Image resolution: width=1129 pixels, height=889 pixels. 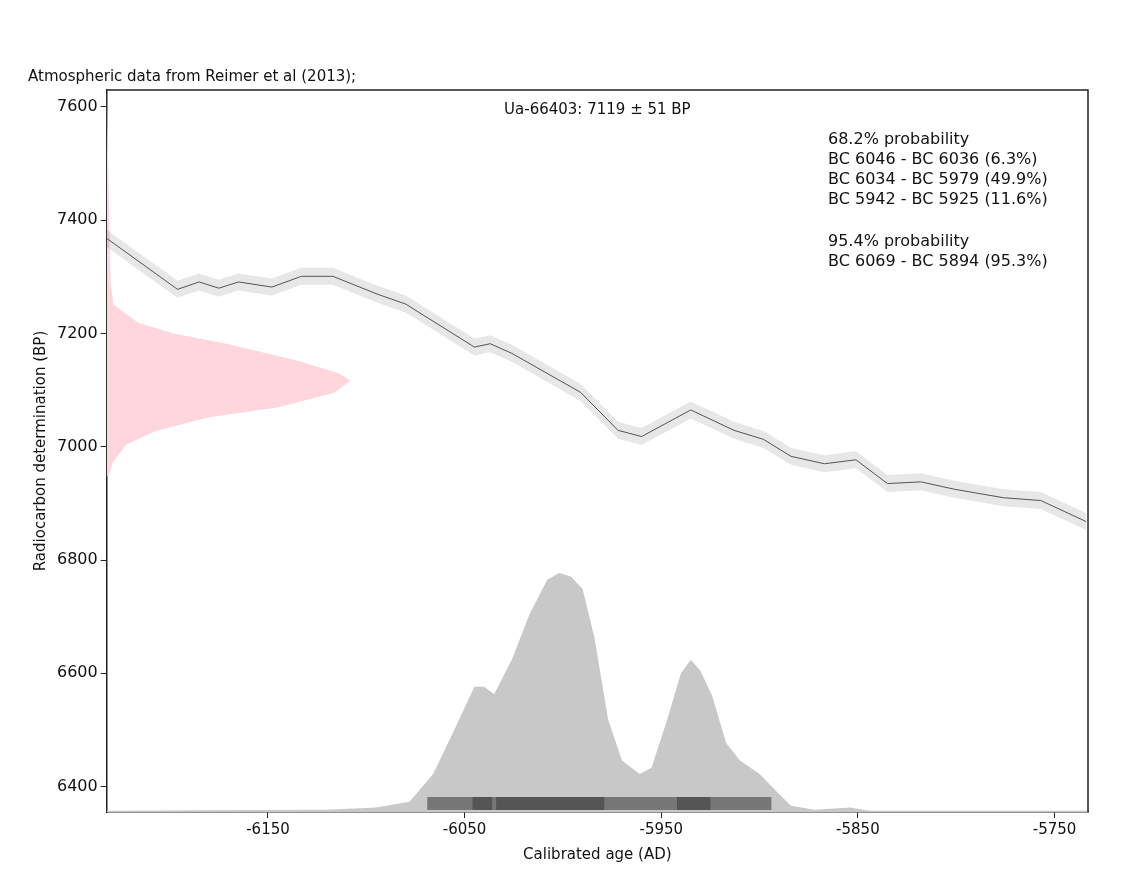 What do you see at coordinates (933, 159) in the screenshot?
I see `annotation: BC 6046 - BC 6036 (6.3%)` at bounding box center [933, 159].